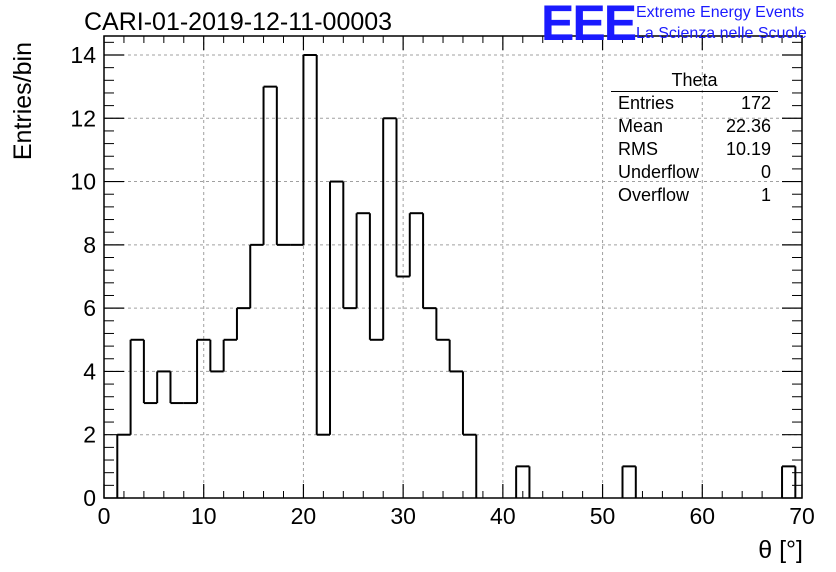 The height and width of the screenshot is (572, 836). Describe the element at coordinates (83, 118) in the screenshot. I see `y-tick-label: 12` at that location.